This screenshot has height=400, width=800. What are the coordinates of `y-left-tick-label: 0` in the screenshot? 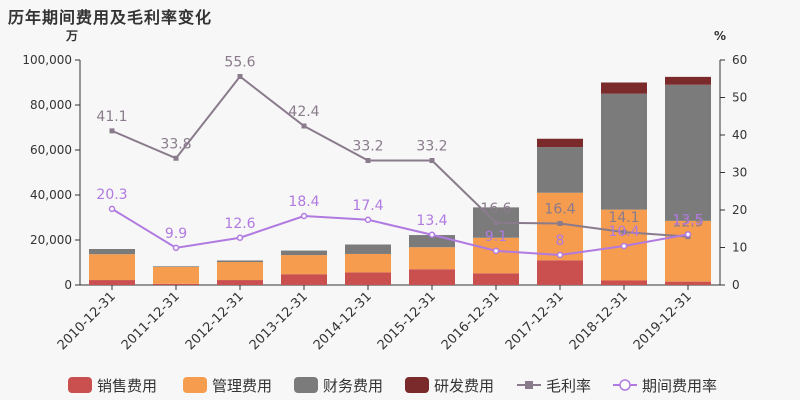 It's located at (68, 285).